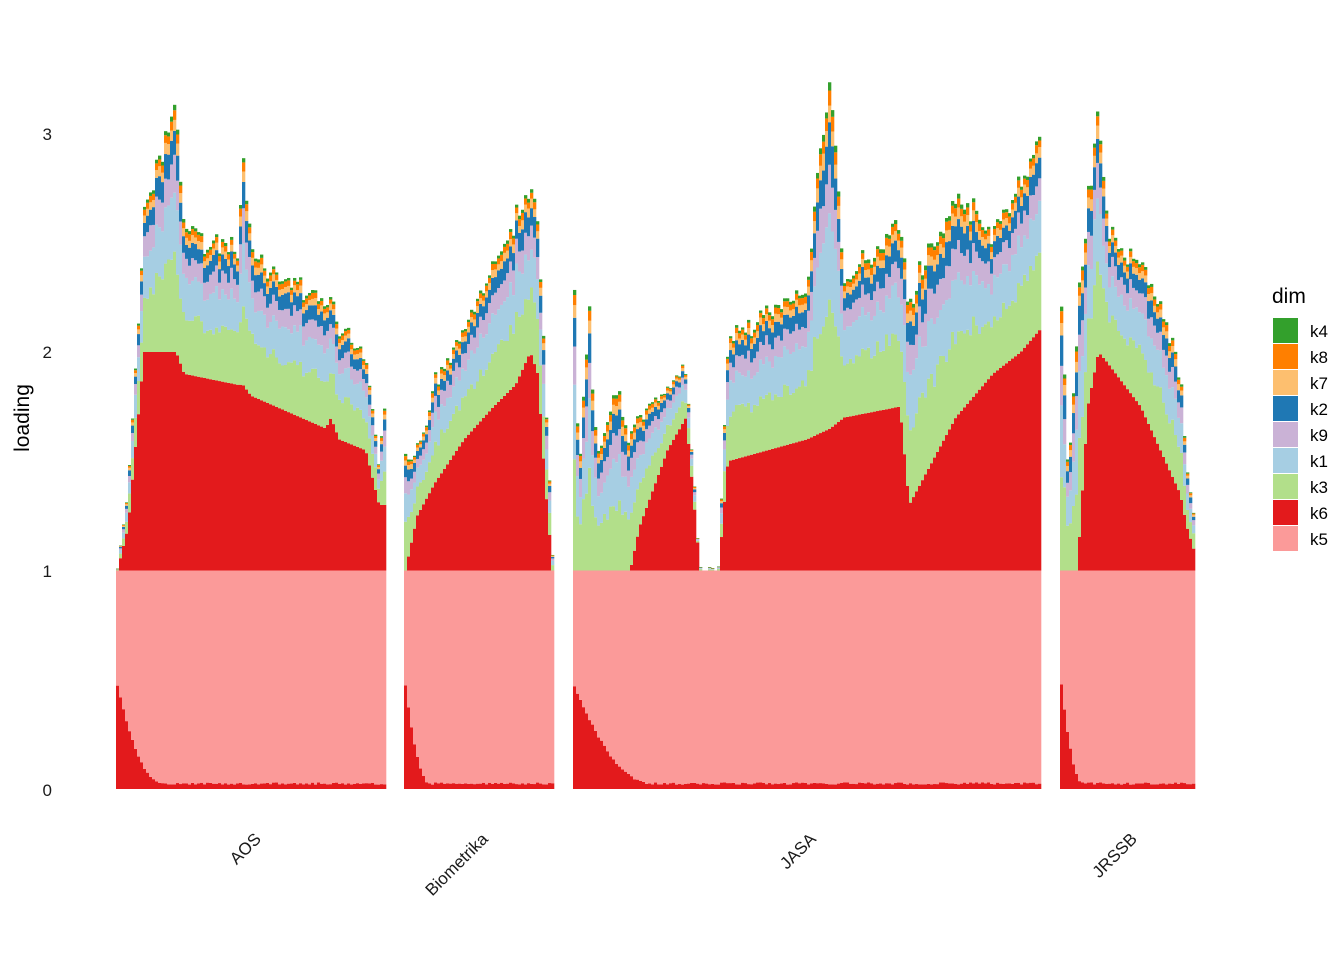  I want to click on bar-segment-jrssb-k4, so click(1176, 353).